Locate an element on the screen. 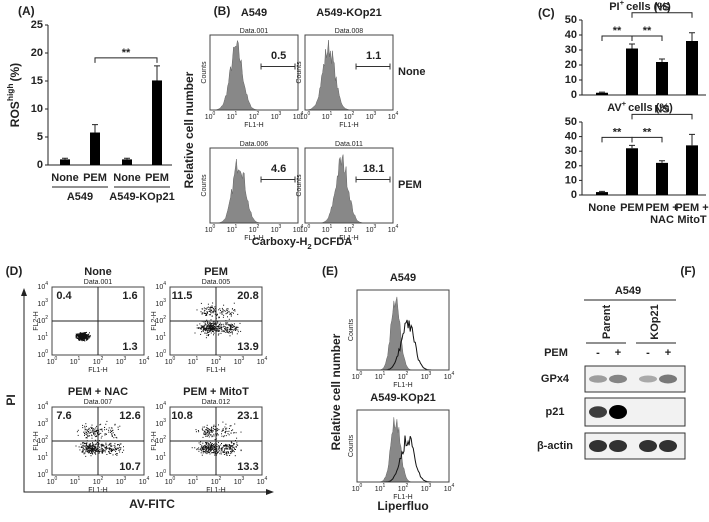 Image resolution: width=709 pixels, height=522 pixels. y-tick-label: 10⁰ is located at coordinates (42, 354).